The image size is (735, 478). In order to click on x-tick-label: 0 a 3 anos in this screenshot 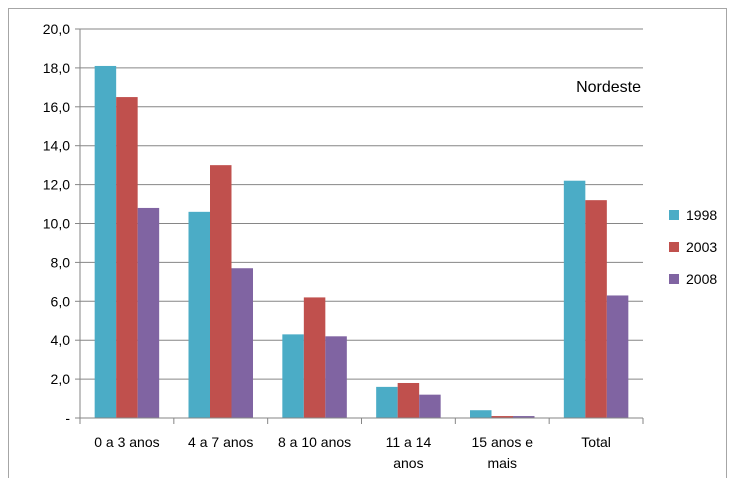, I will do `click(126, 442)`.